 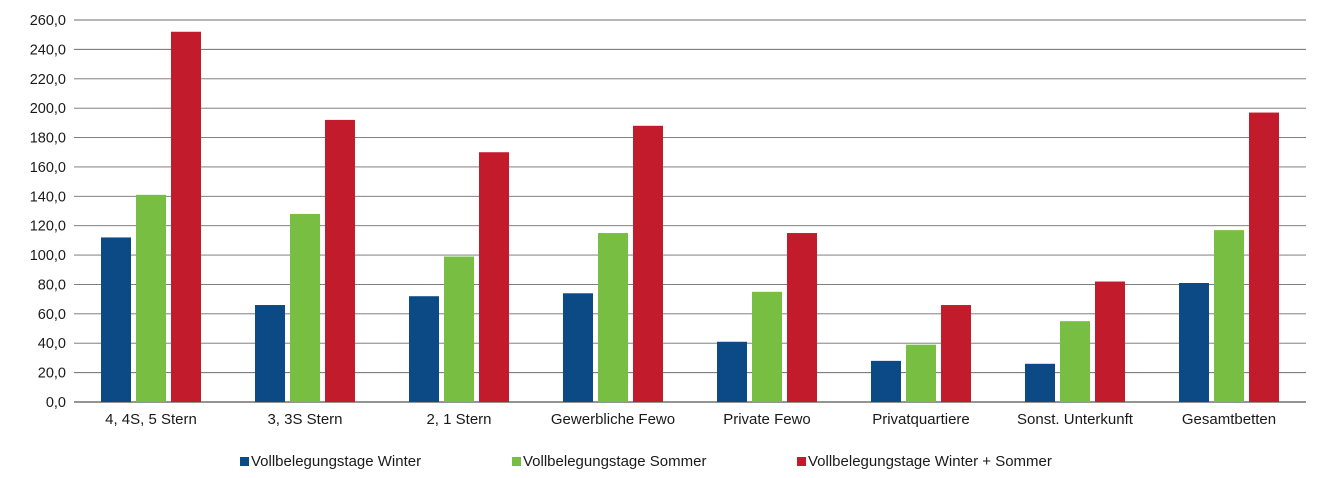 I want to click on y-tick-label: 220,0, so click(x=48, y=80).